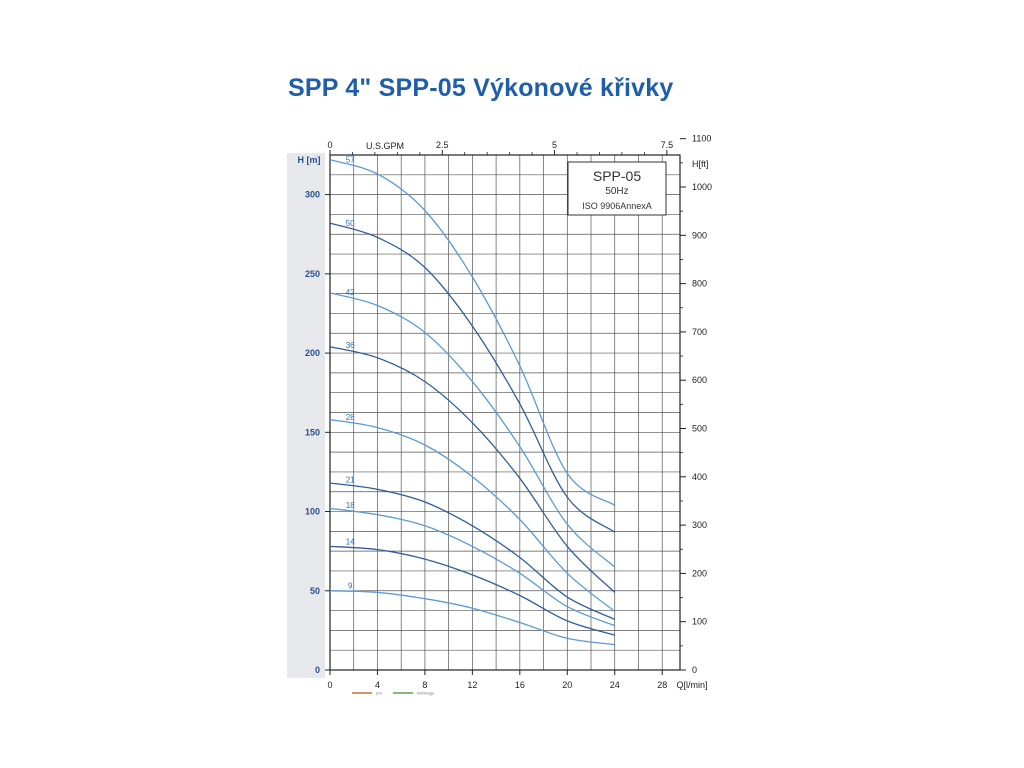 Image resolution: width=1024 pixels, height=768 pixels. I want to click on curve-label: 50, so click(350, 223).